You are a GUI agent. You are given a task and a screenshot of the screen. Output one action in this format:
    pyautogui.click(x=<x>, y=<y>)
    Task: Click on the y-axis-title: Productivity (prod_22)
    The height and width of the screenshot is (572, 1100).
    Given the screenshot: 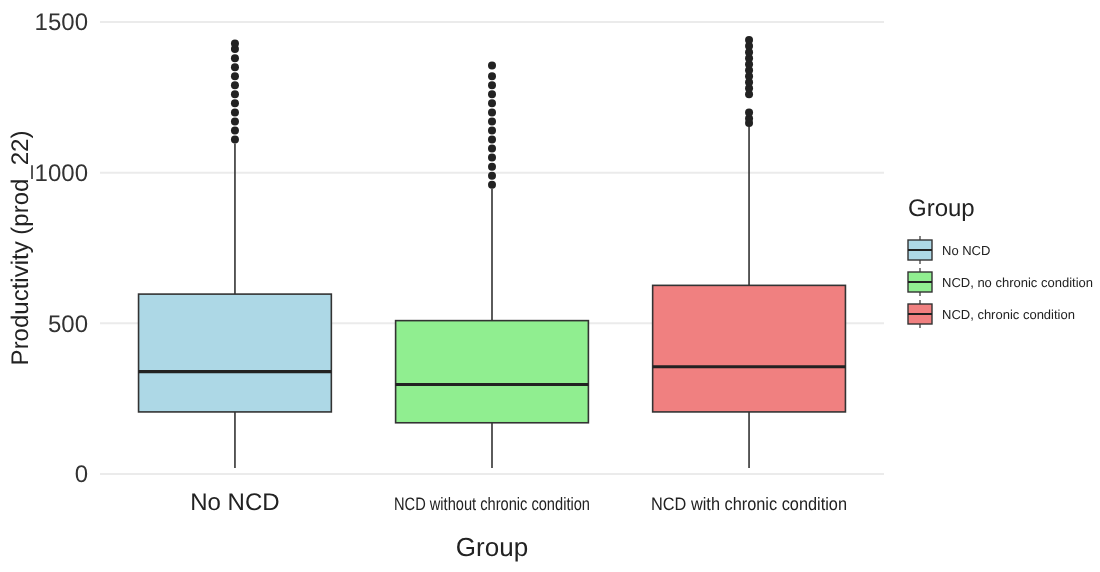 What is the action you would take?
    pyautogui.click(x=20, y=248)
    